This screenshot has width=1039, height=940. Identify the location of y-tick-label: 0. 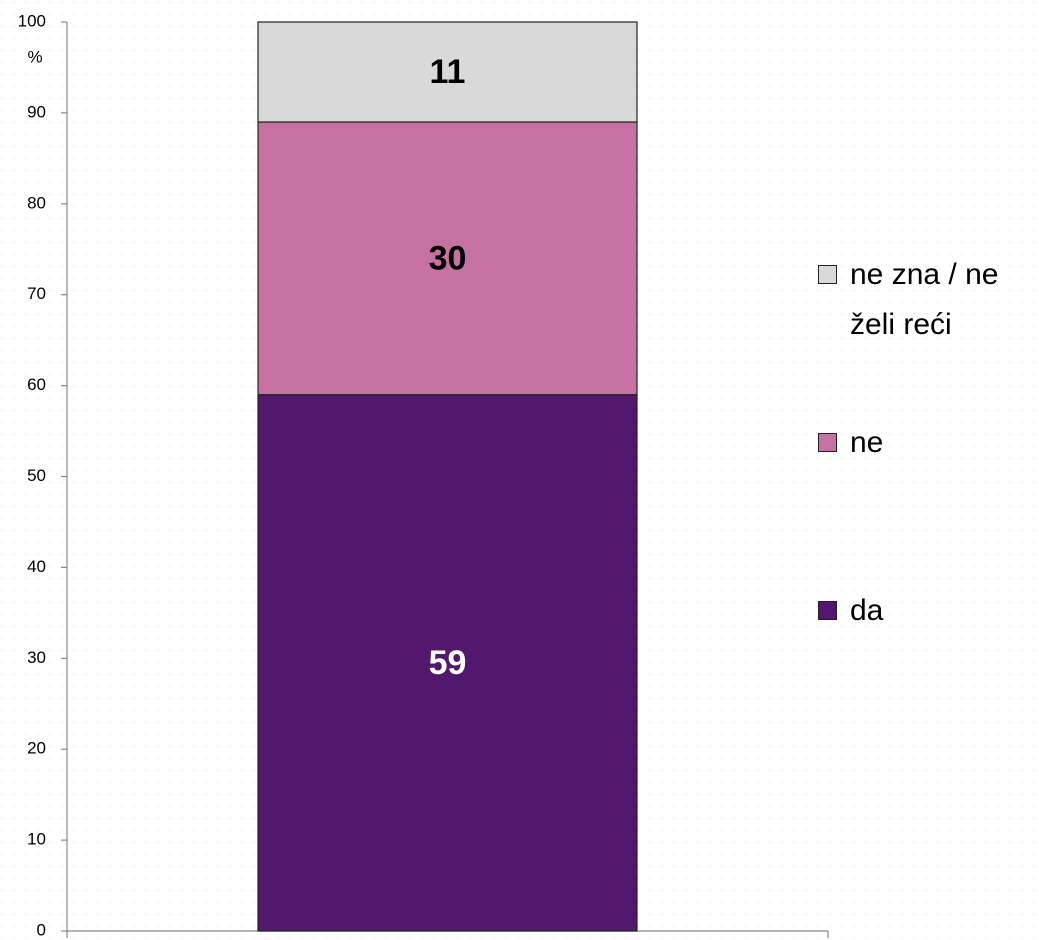
(41, 929).